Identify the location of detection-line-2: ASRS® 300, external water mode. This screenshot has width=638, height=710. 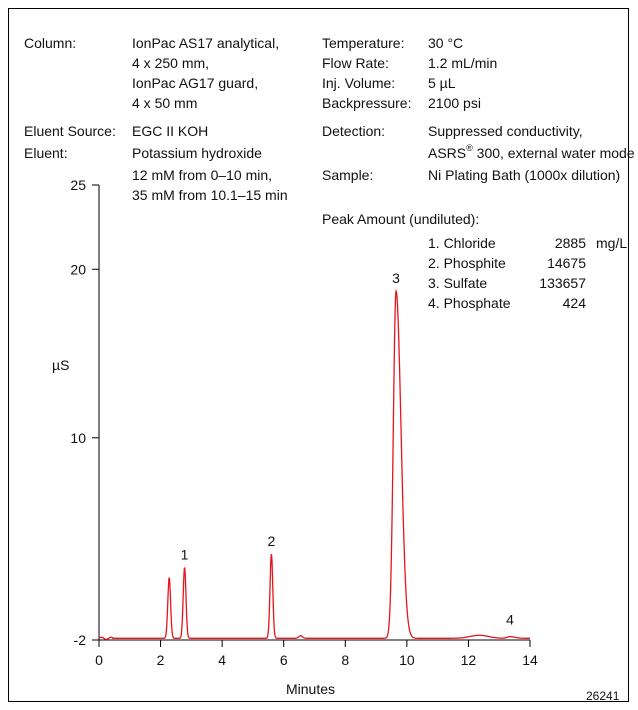
(531, 152).